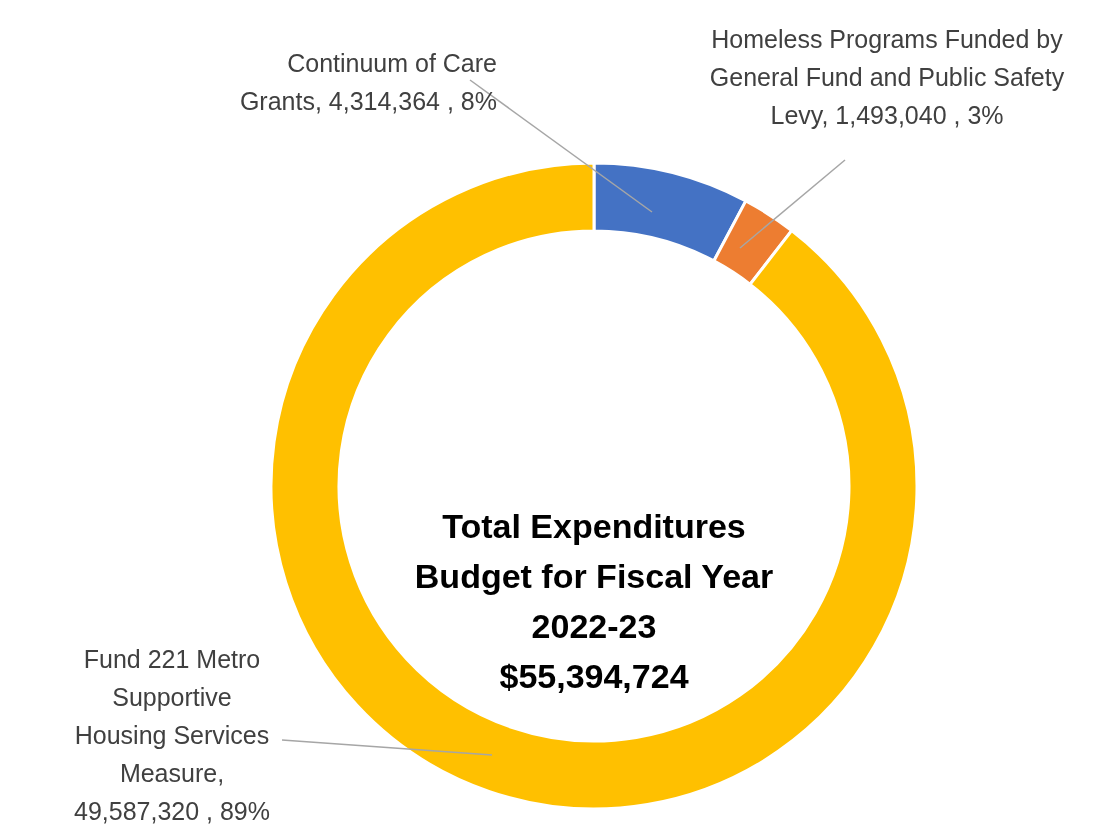 The image size is (1116, 833). Describe the element at coordinates (368, 82) in the screenshot. I see `slice-label: Continuum of Care Grants, 4,314,364 , 8%` at that location.